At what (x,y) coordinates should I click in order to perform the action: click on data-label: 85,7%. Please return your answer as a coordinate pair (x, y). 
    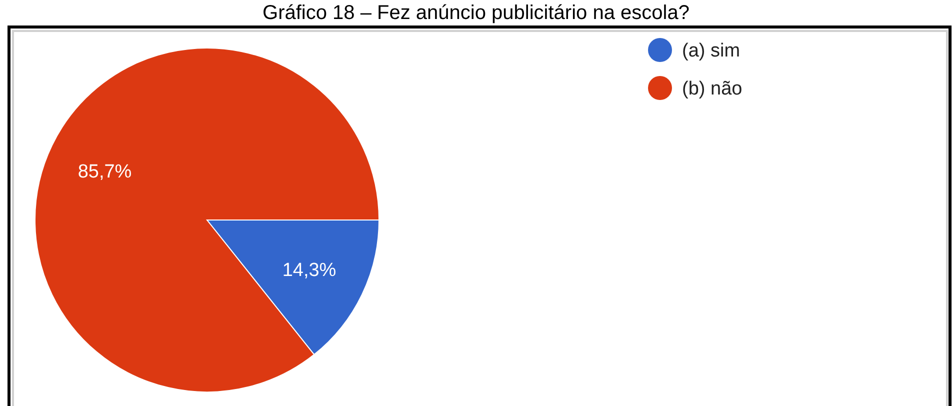
    Looking at the image, I should click on (105, 171).